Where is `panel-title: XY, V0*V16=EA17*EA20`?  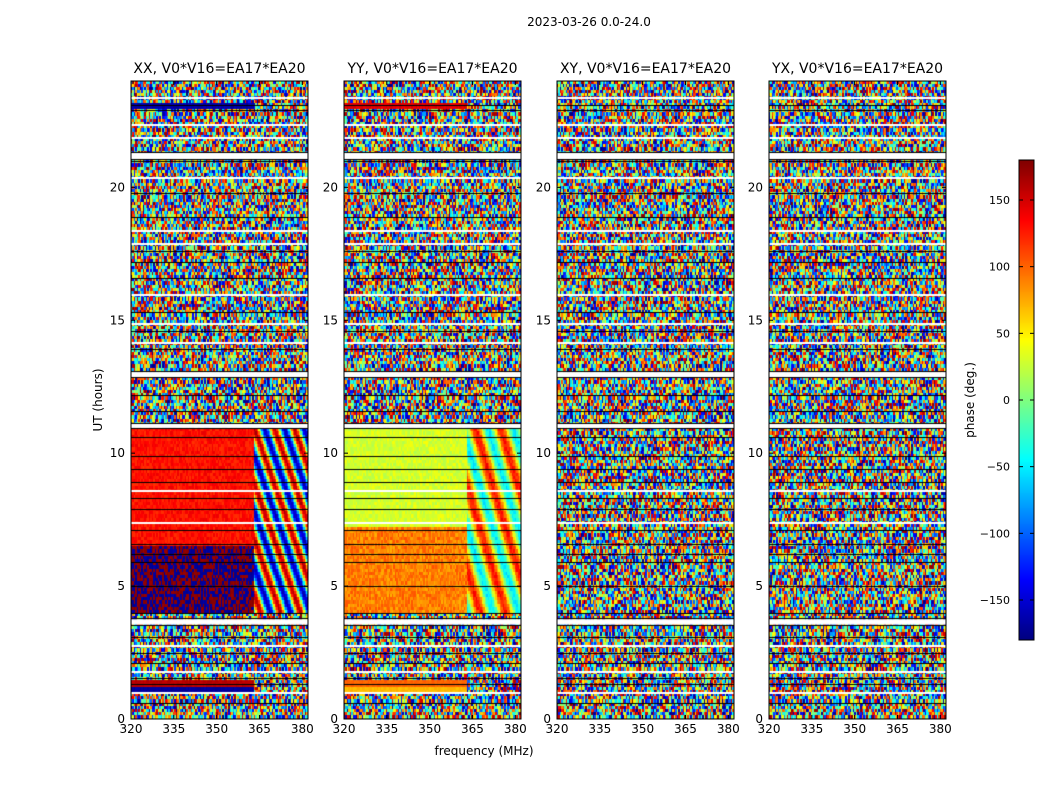
panel-title: XY, V0*V16=EA17*EA20 is located at coordinates (645, 69).